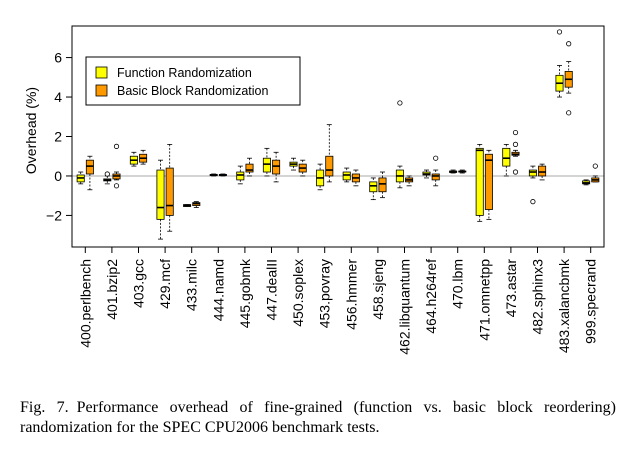  Describe the element at coordinates (462, 171) in the screenshot. I see `box-basic-block-470.lbm` at that location.